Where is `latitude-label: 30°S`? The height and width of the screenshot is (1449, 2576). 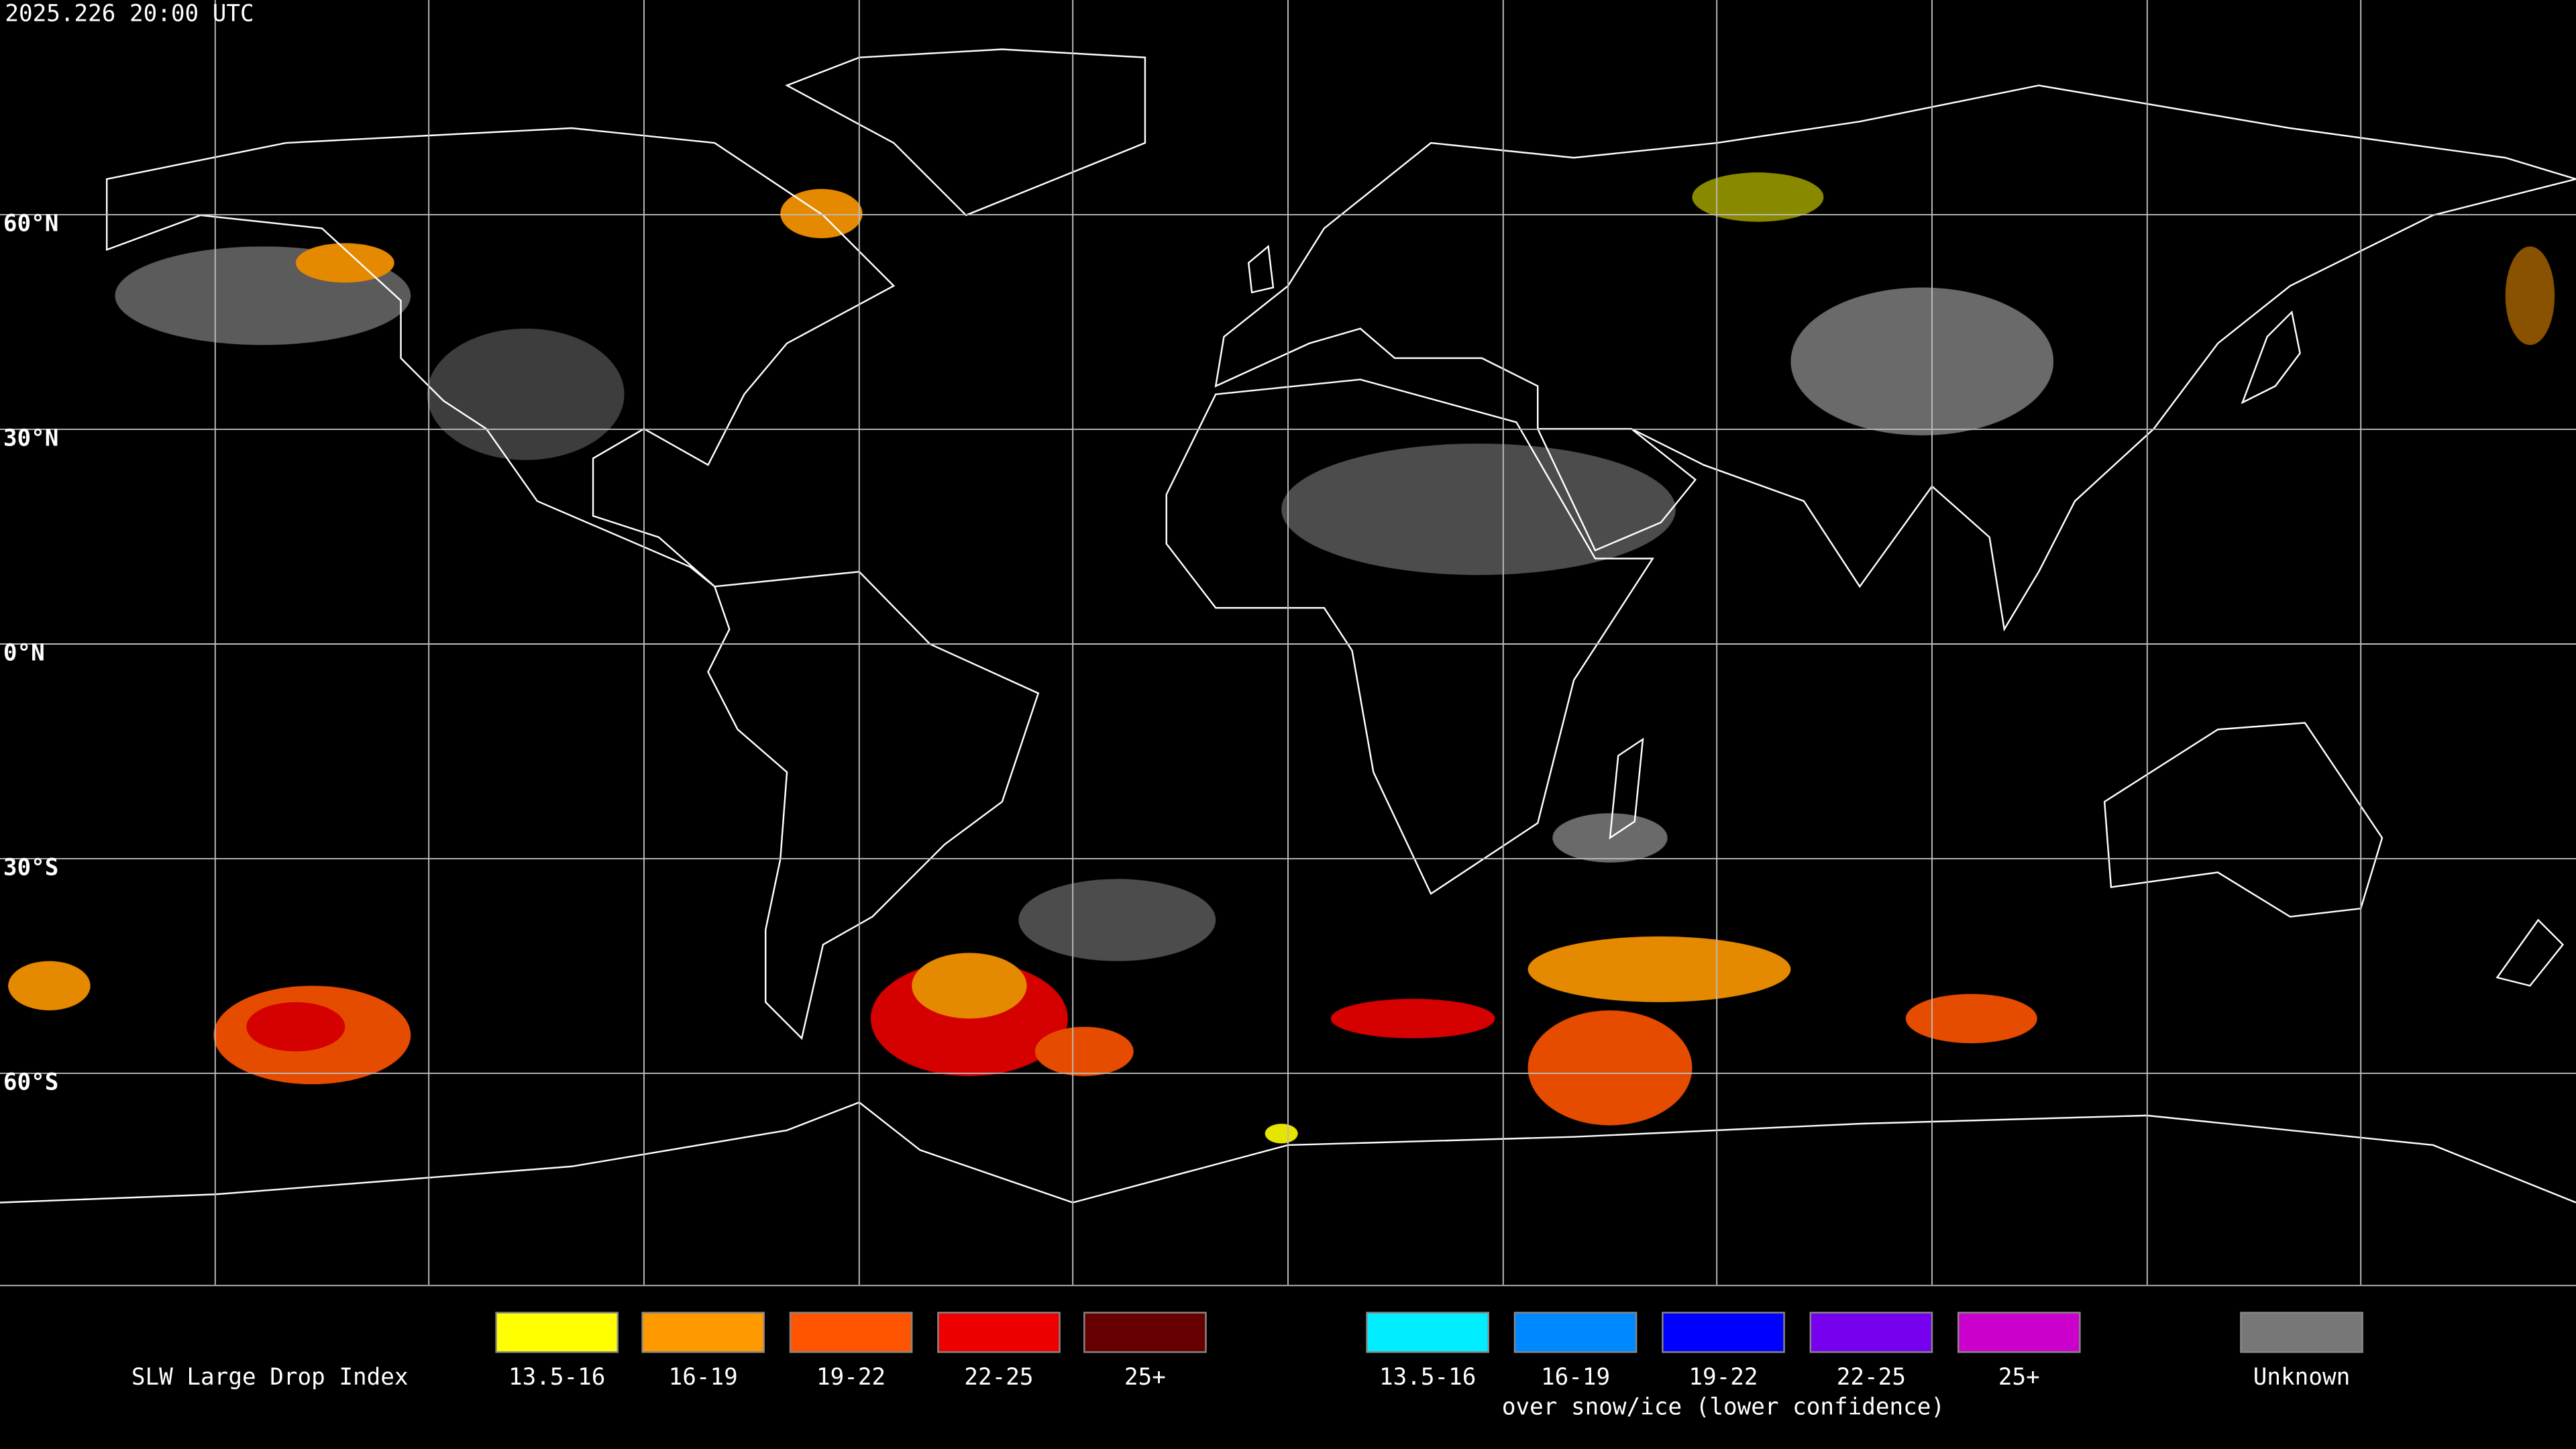
latitude-label: 30°S is located at coordinates (31, 868).